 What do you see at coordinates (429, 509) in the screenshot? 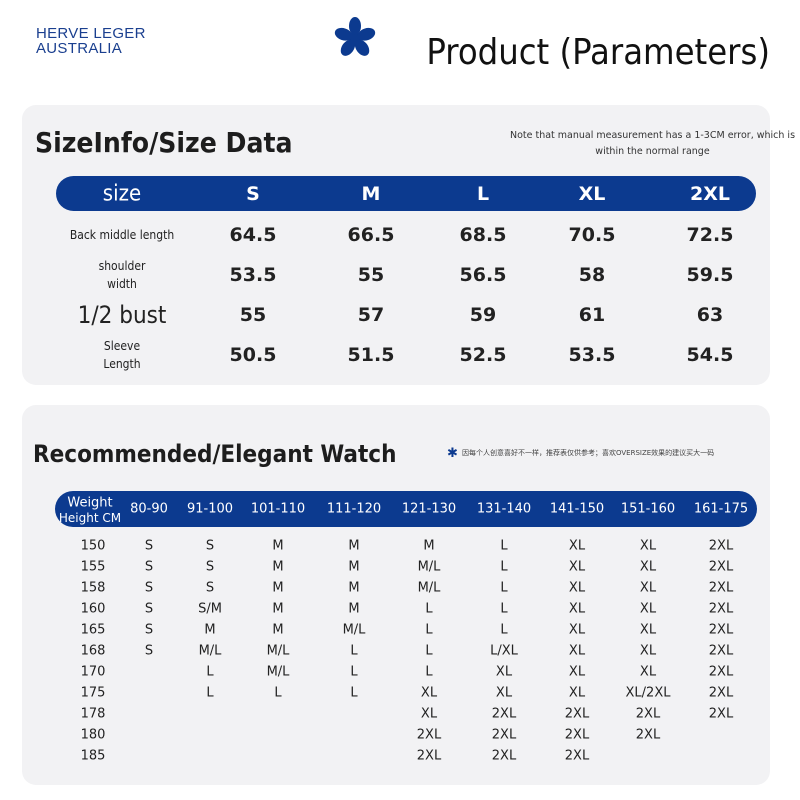
I see `column-header: 121-130` at bounding box center [429, 509].